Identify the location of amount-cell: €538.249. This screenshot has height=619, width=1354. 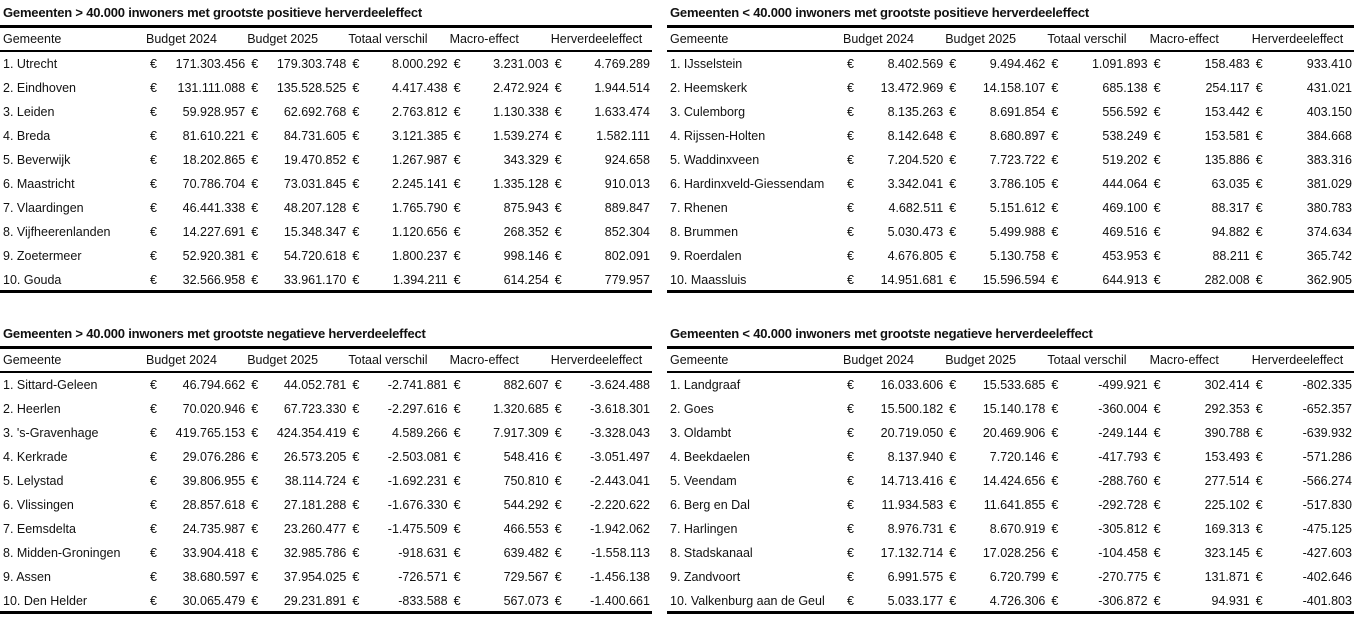
(1098, 136).